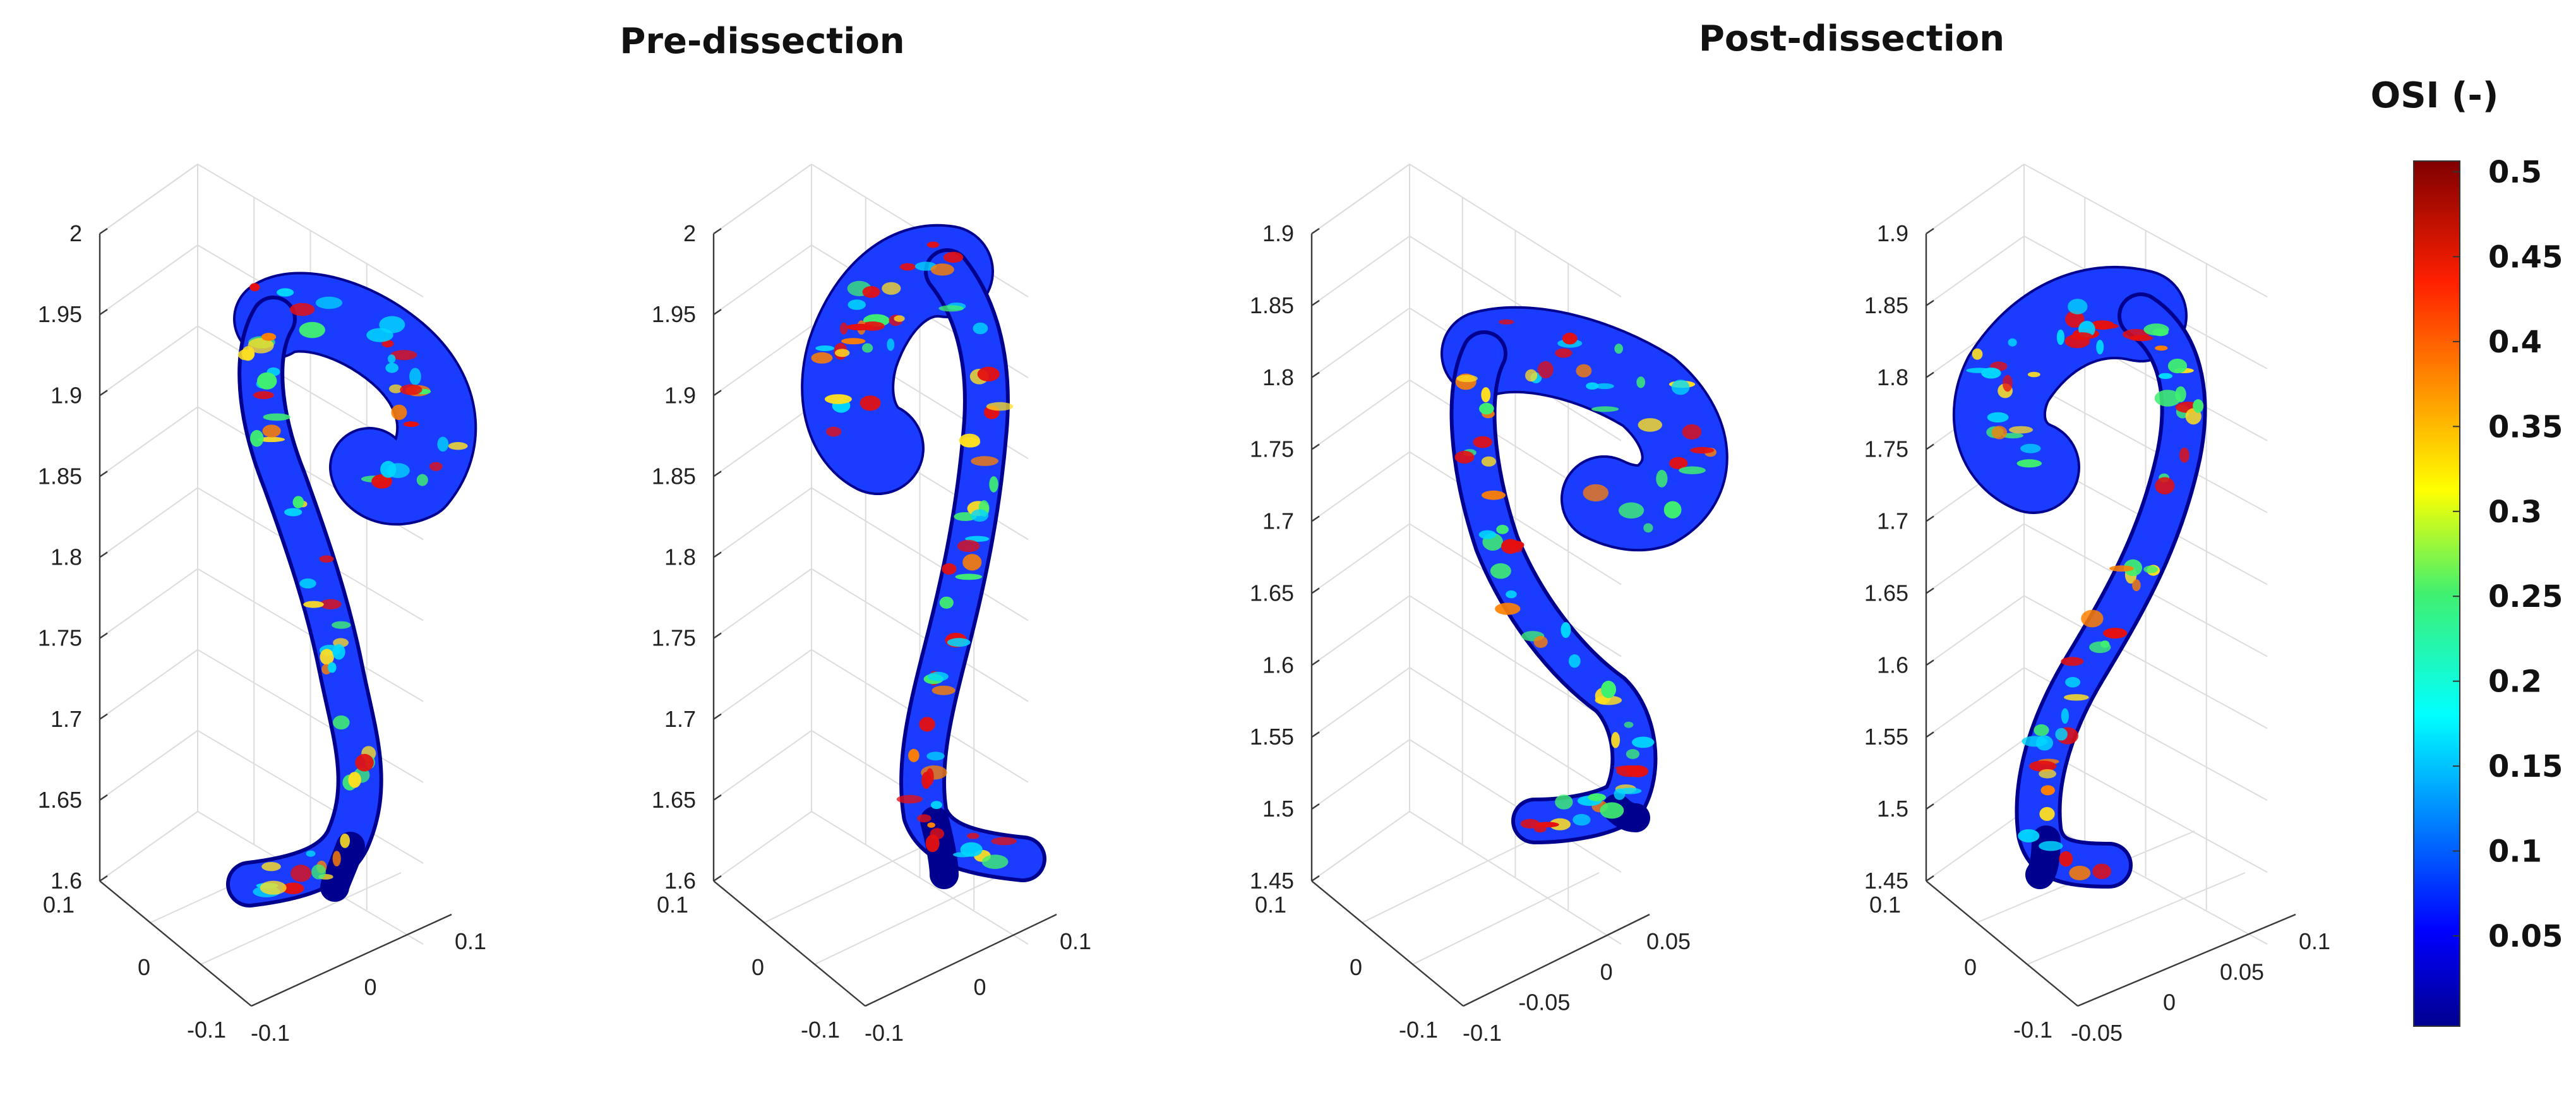  I want to click on x-tick-label: 0.1, so click(470, 941).